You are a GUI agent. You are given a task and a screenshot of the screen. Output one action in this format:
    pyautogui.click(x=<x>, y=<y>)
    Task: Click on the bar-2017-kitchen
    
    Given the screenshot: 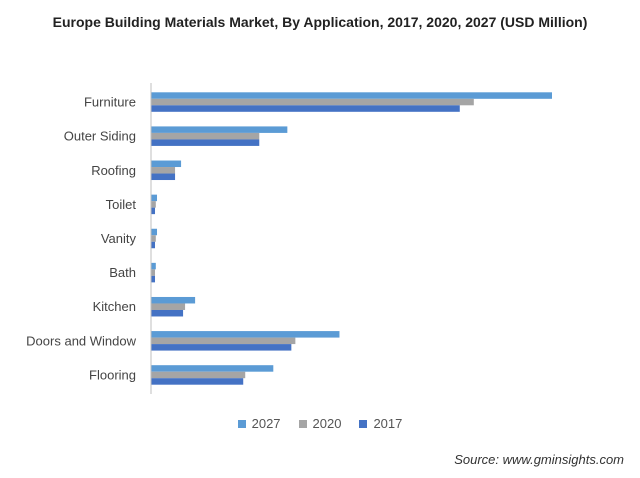 What is the action you would take?
    pyautogui.click(x=167, y=313)
    